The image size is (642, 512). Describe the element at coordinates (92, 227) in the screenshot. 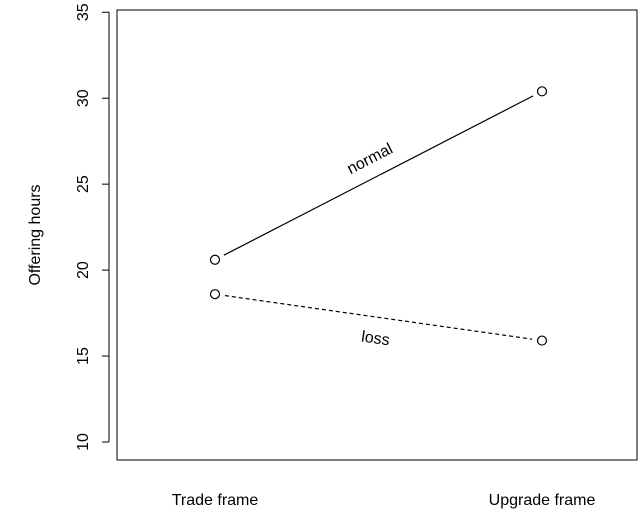

I see `y-axis: 10 15 20 25 30 35` at that location.